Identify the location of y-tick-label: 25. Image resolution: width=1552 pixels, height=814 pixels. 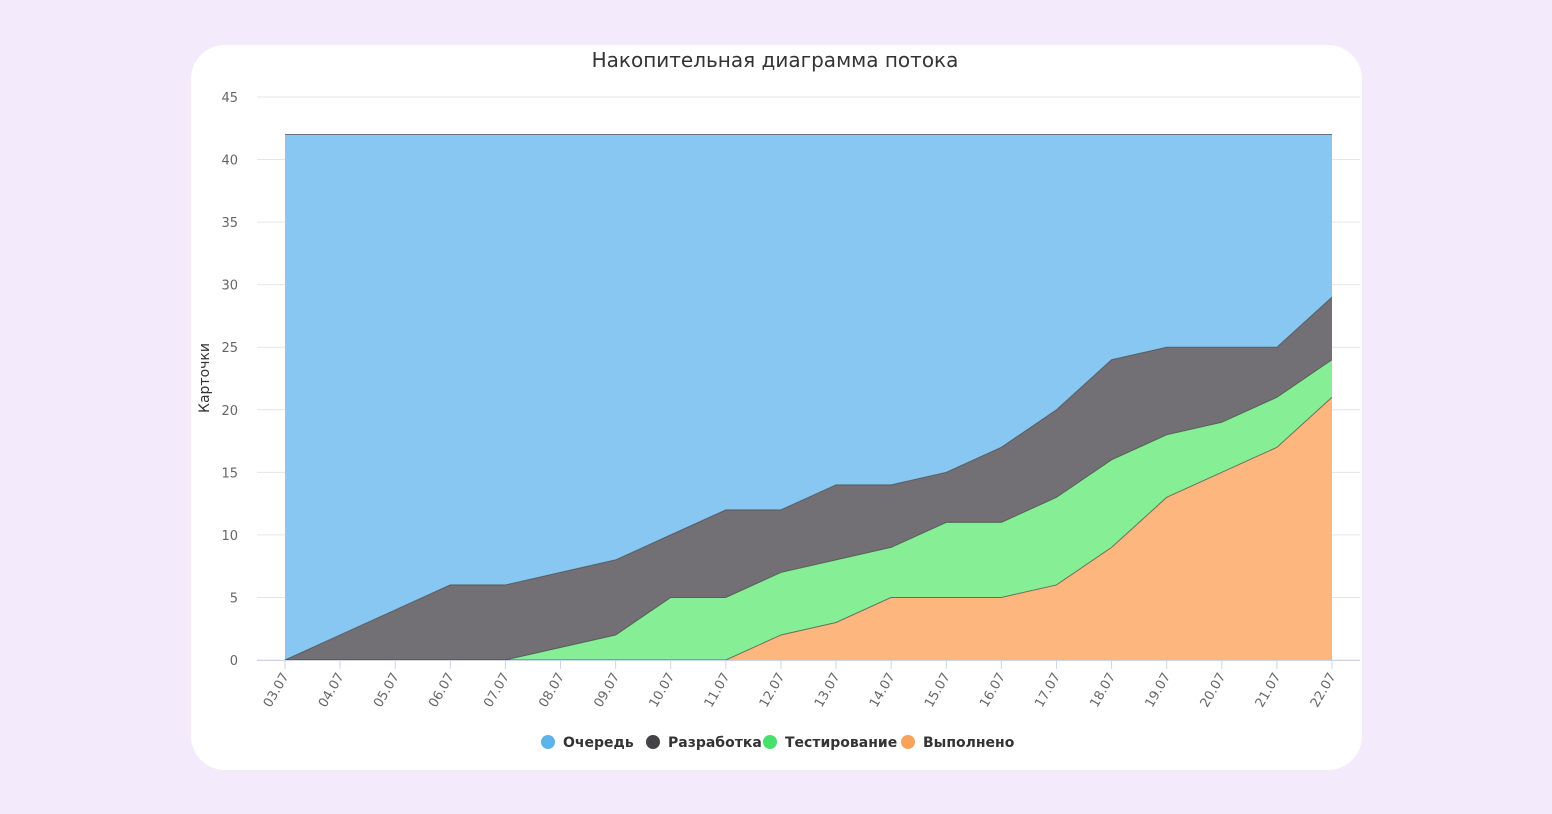
(229, 348).